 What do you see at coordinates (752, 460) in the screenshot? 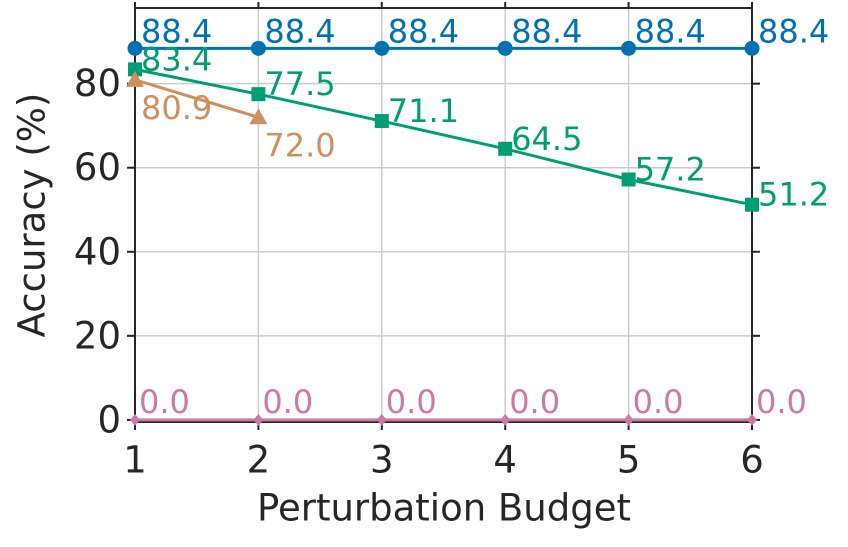
I see `x-tick-label: 6` at bounding box center [752, 460].